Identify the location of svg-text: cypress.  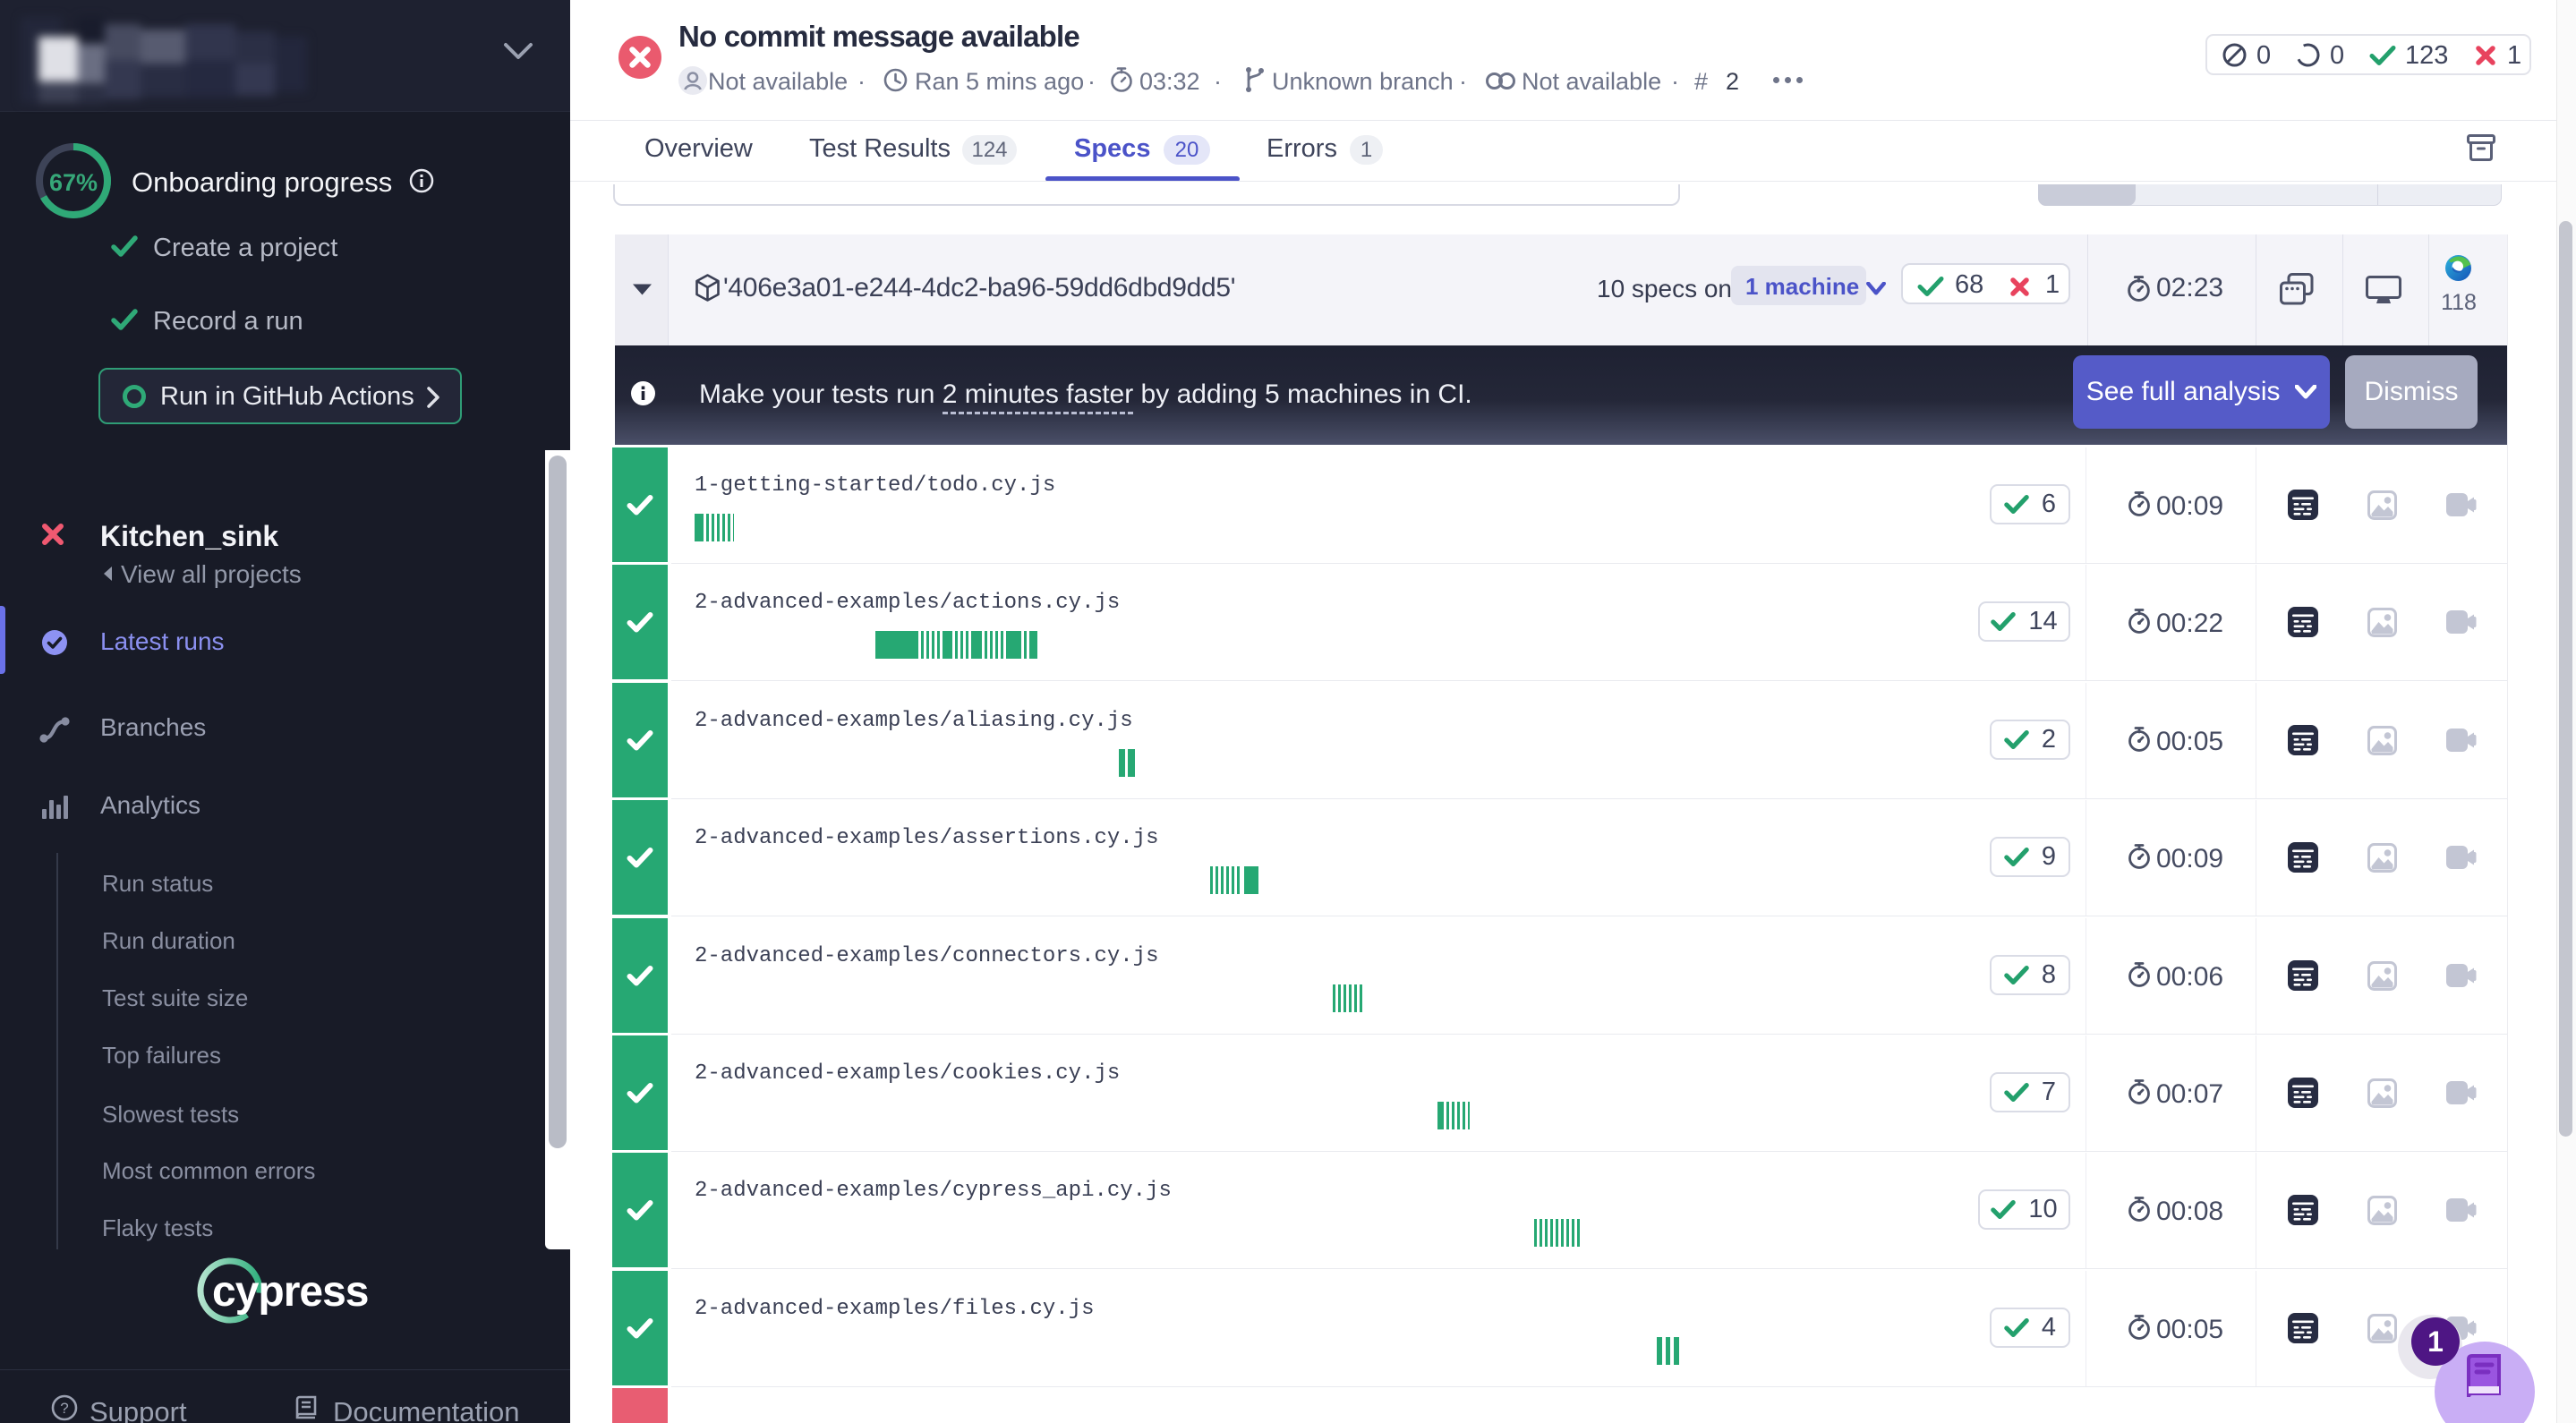
(290, 1292).